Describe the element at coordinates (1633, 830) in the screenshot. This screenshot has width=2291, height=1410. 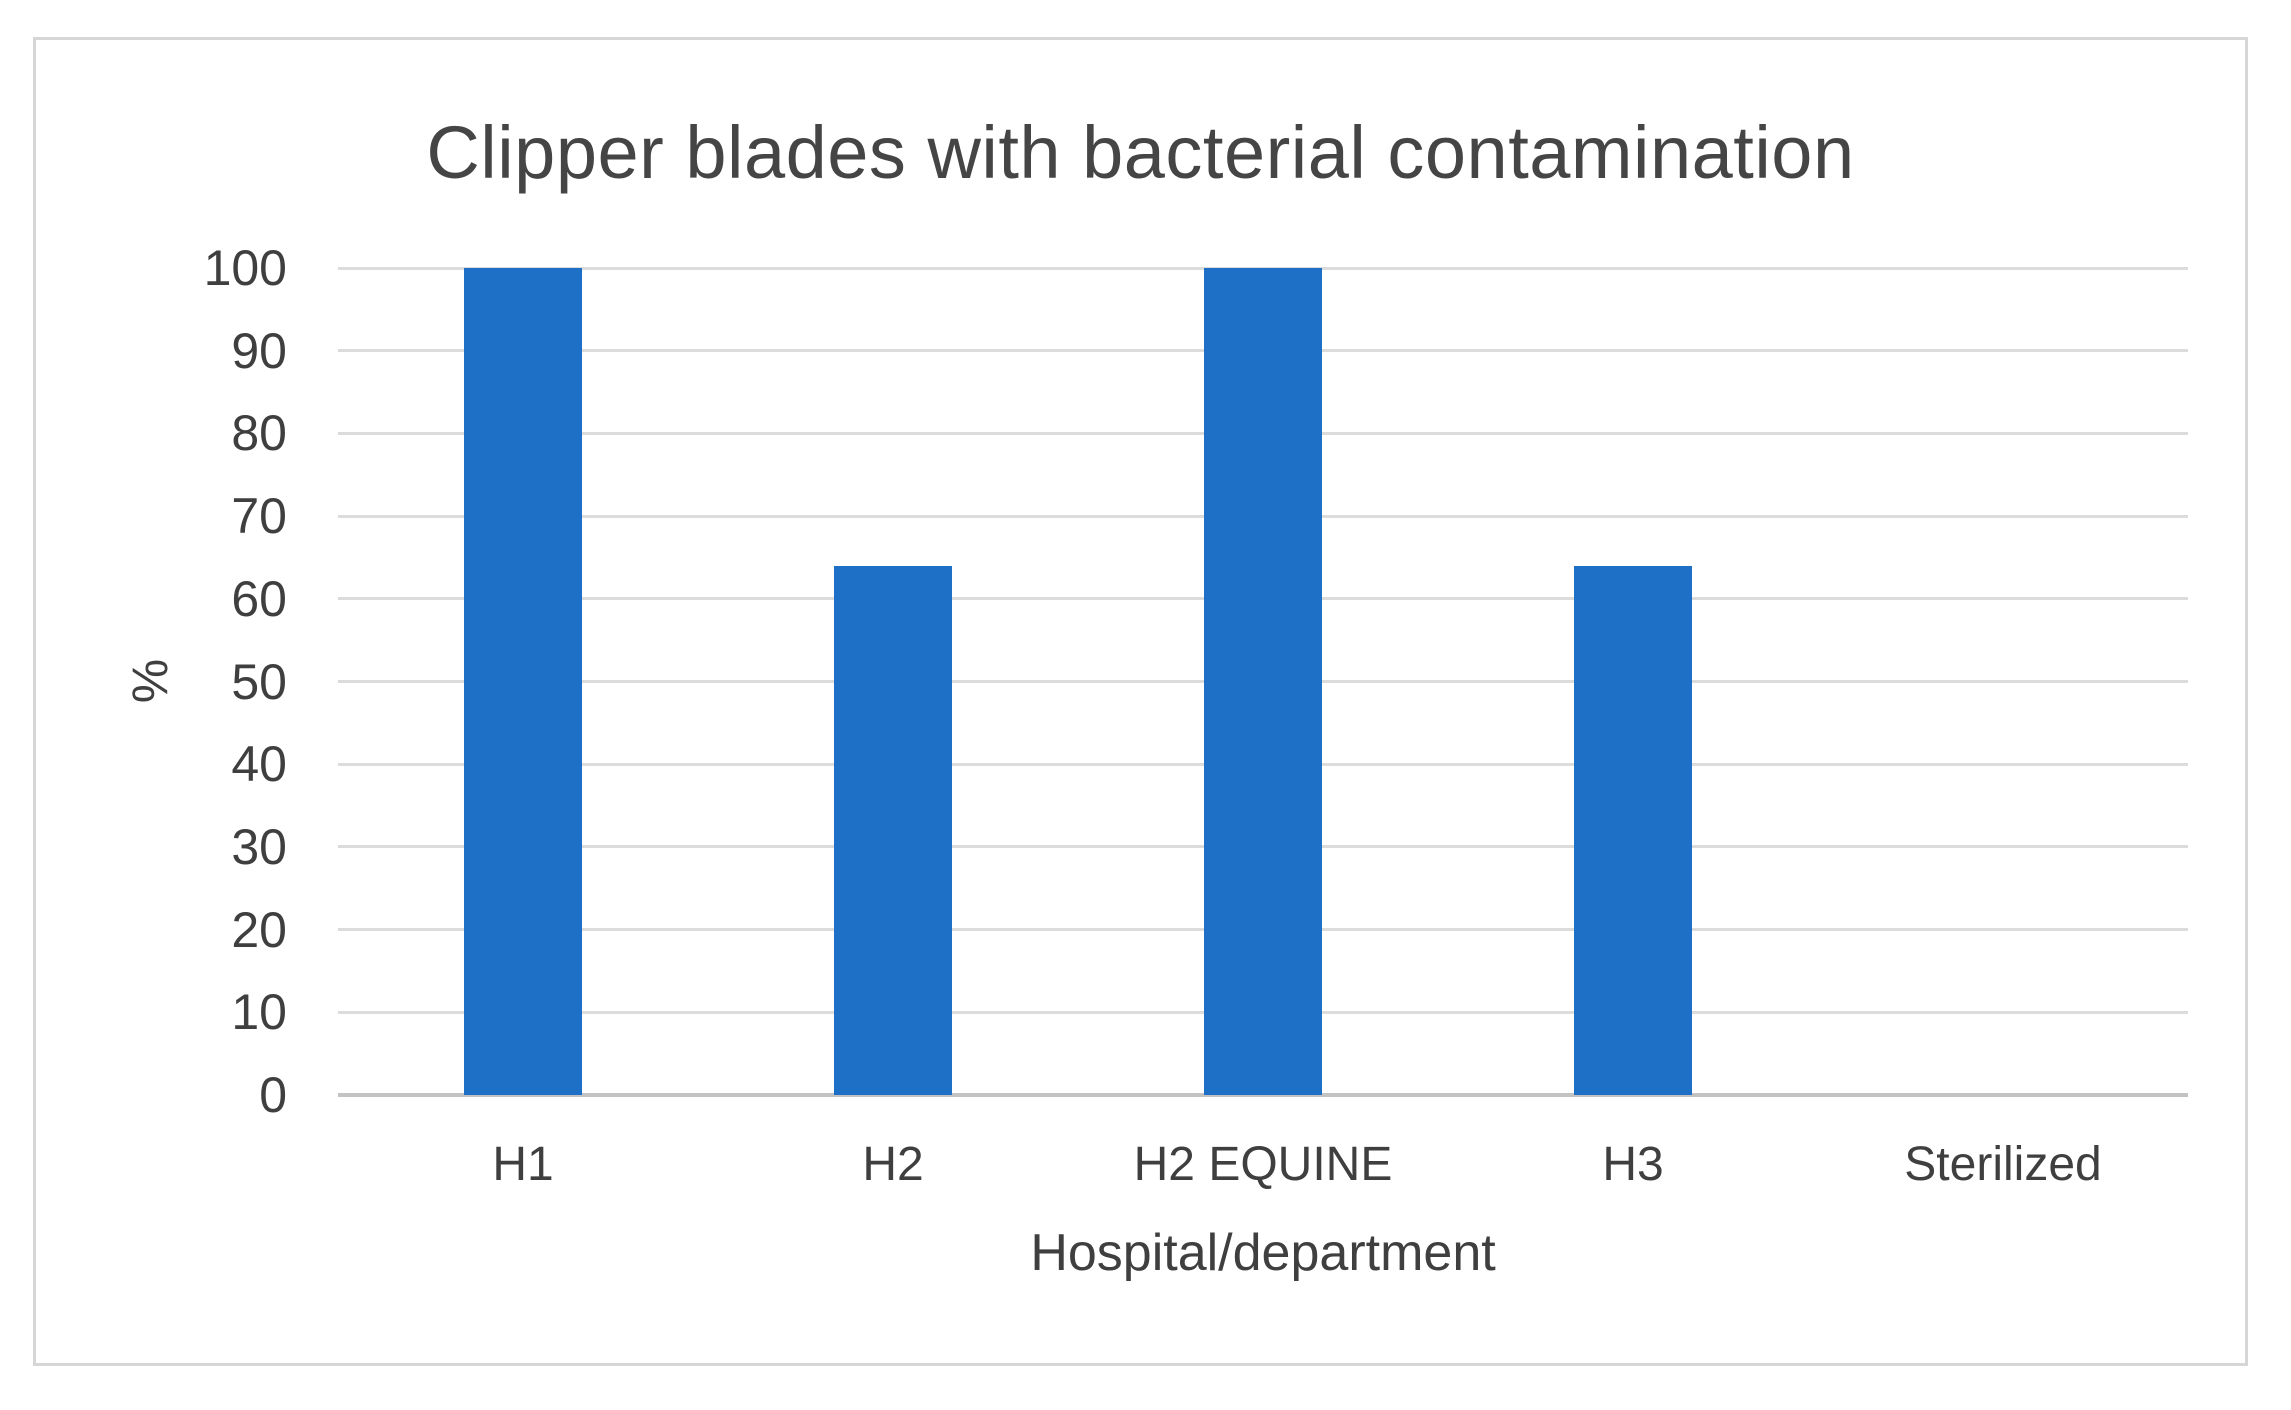
I see `bar-h3` at that location.